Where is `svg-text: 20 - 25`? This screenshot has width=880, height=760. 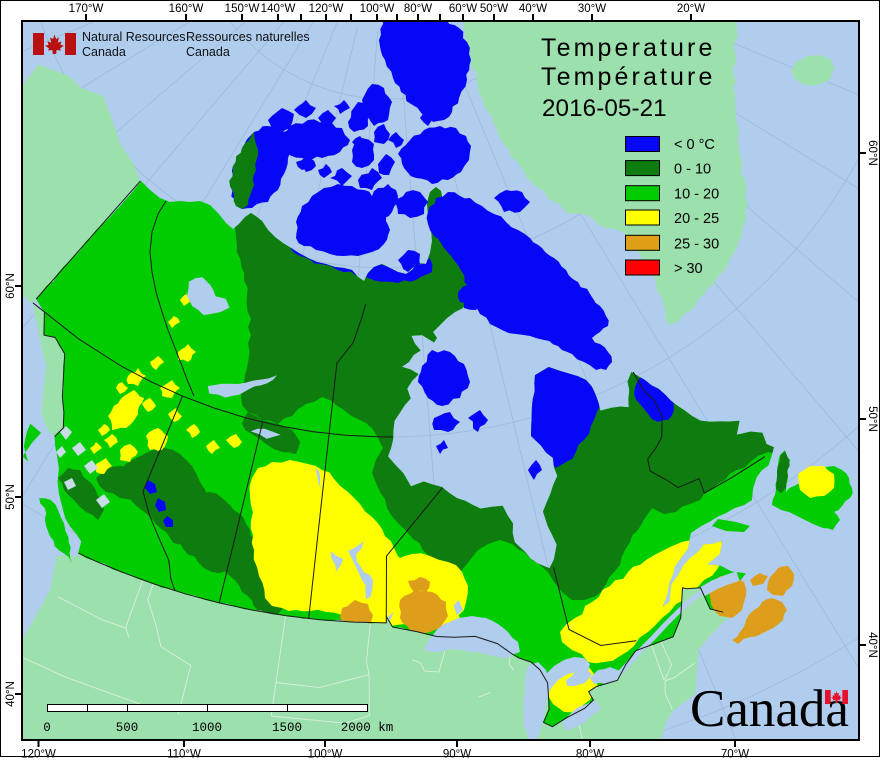 svg-text: 20 - 25 is located at coordinates (696, 219).